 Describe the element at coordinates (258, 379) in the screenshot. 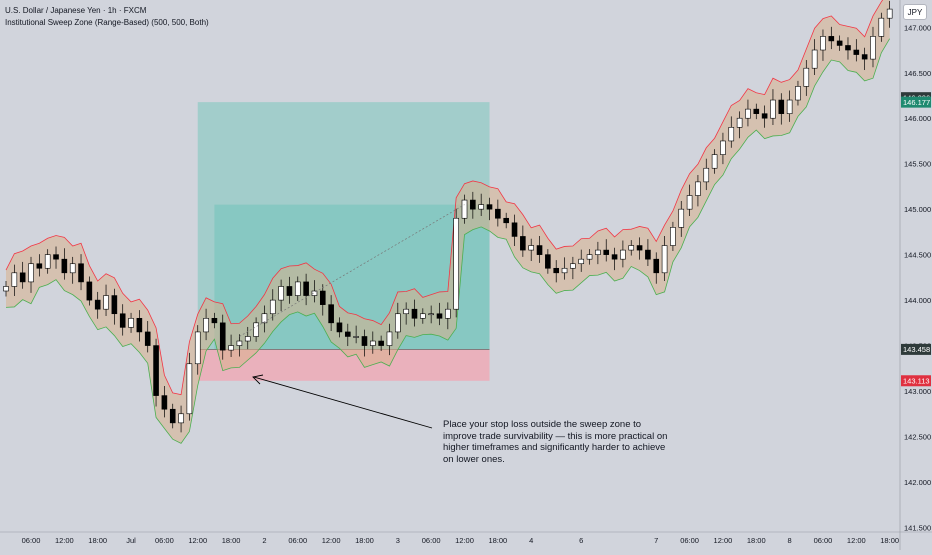

I see `annotation-arrow-head` at that location.